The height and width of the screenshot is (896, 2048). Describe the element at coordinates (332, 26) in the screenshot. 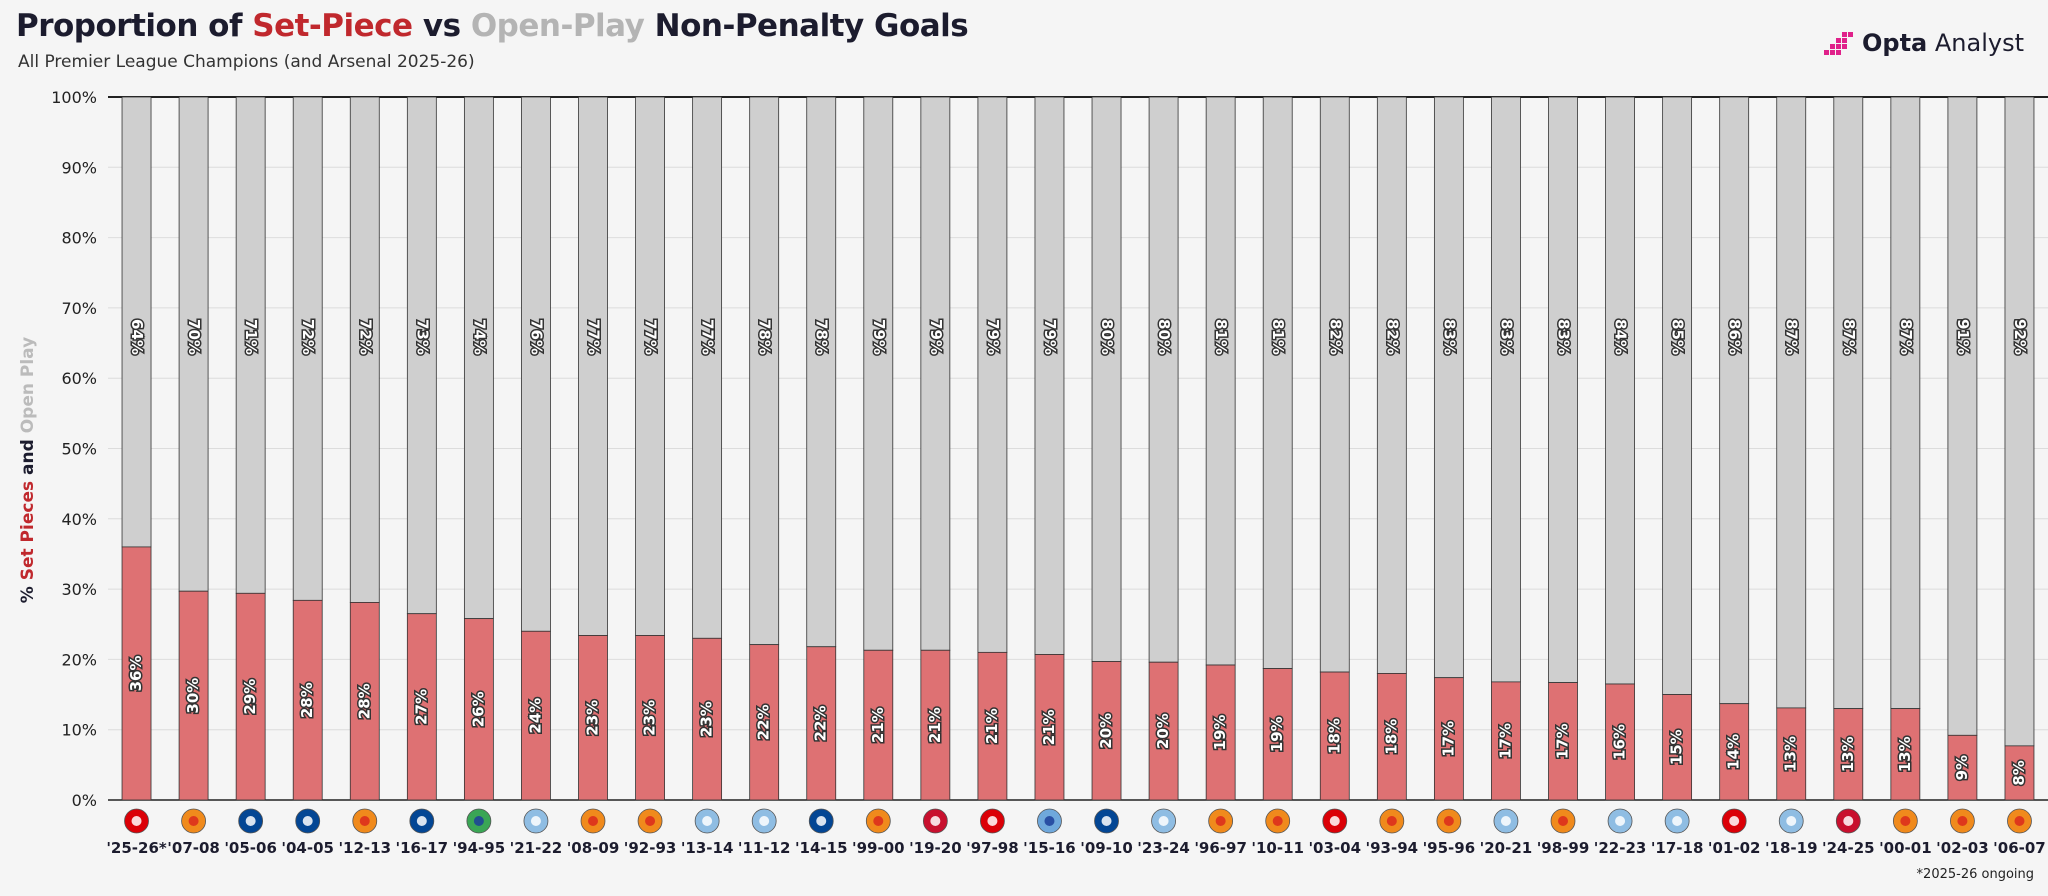

I see `title-setpiece: Set-Piece` at that location.